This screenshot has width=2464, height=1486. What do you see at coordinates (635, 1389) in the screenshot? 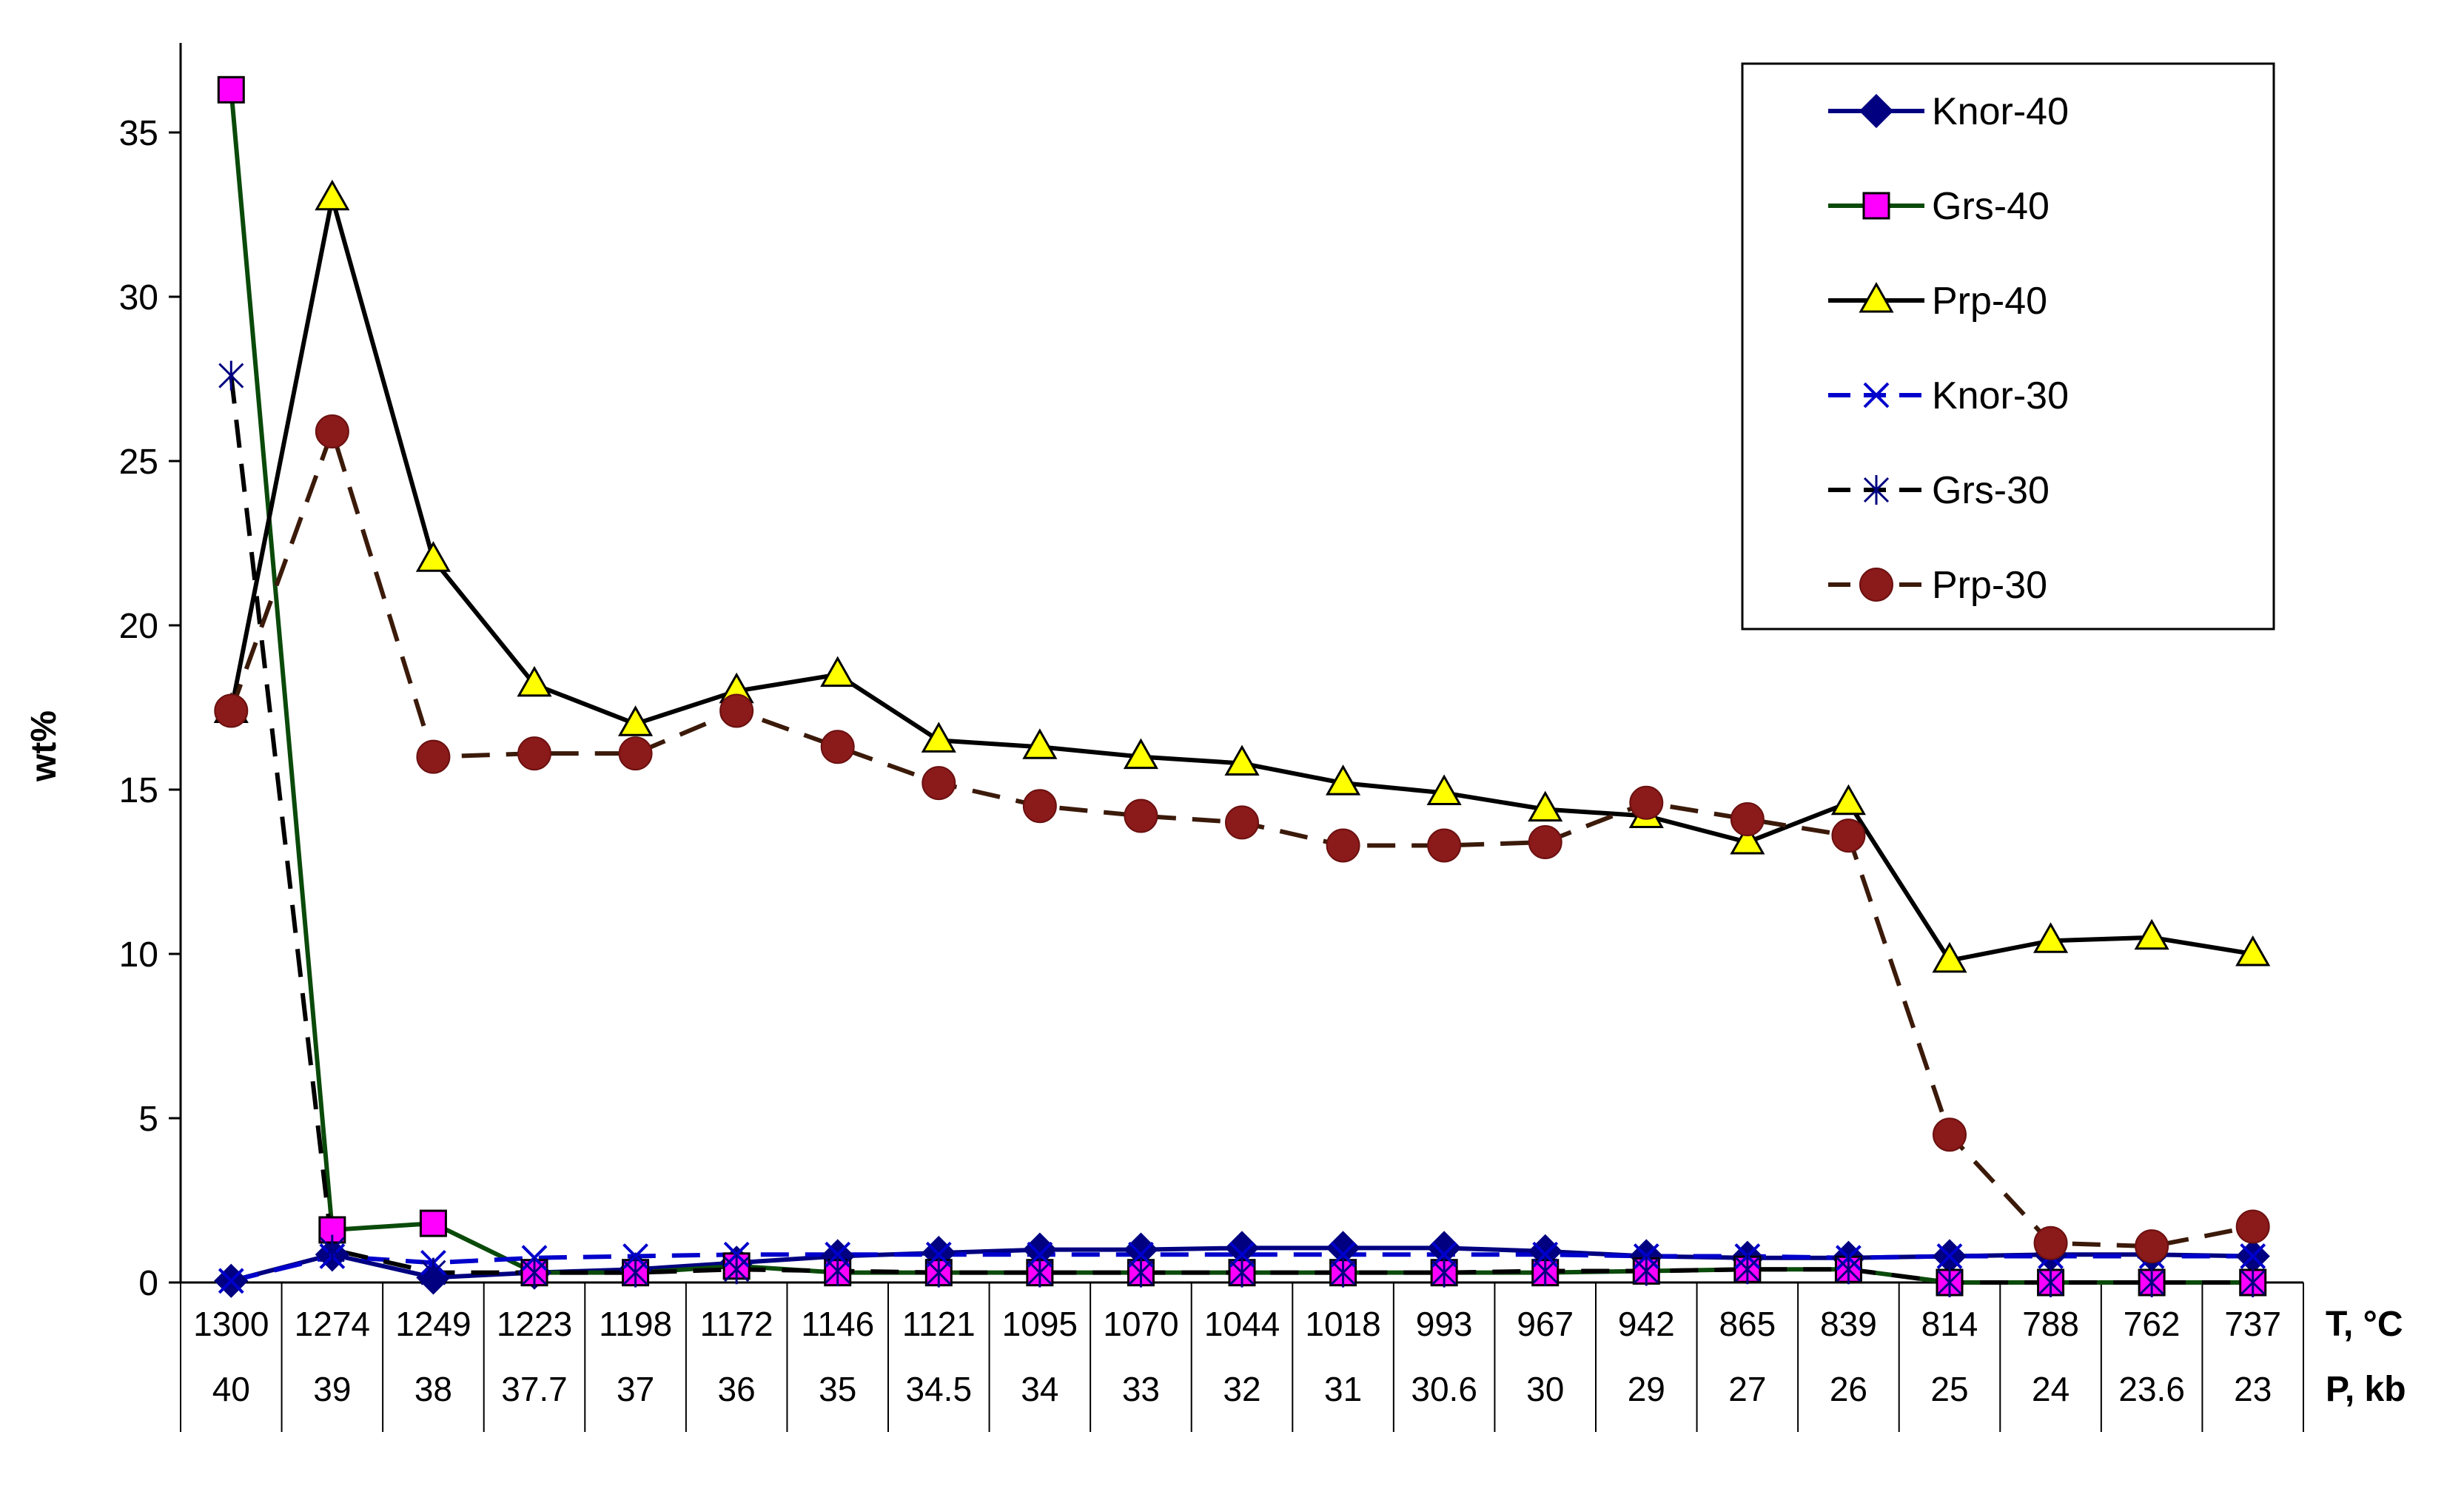
I see `pressure-label: 37` at bounding box center [635, 1389].